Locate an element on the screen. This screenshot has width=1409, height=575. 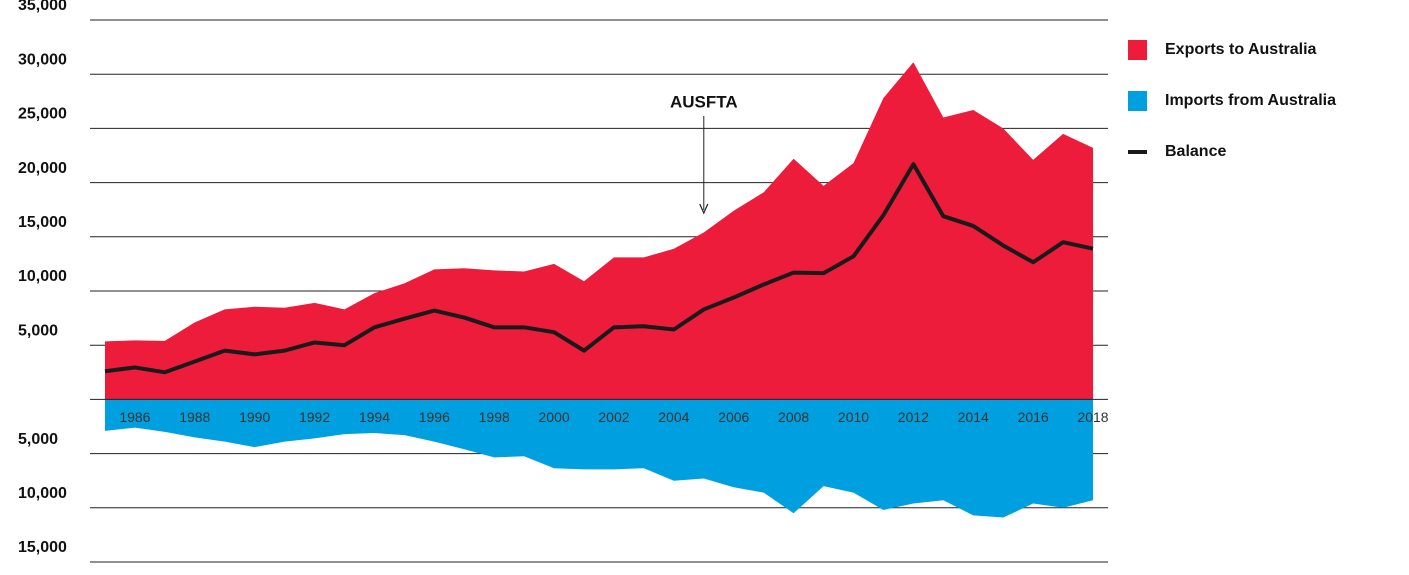
x-tick-label: 2006 is located at coordinates (733, 417).